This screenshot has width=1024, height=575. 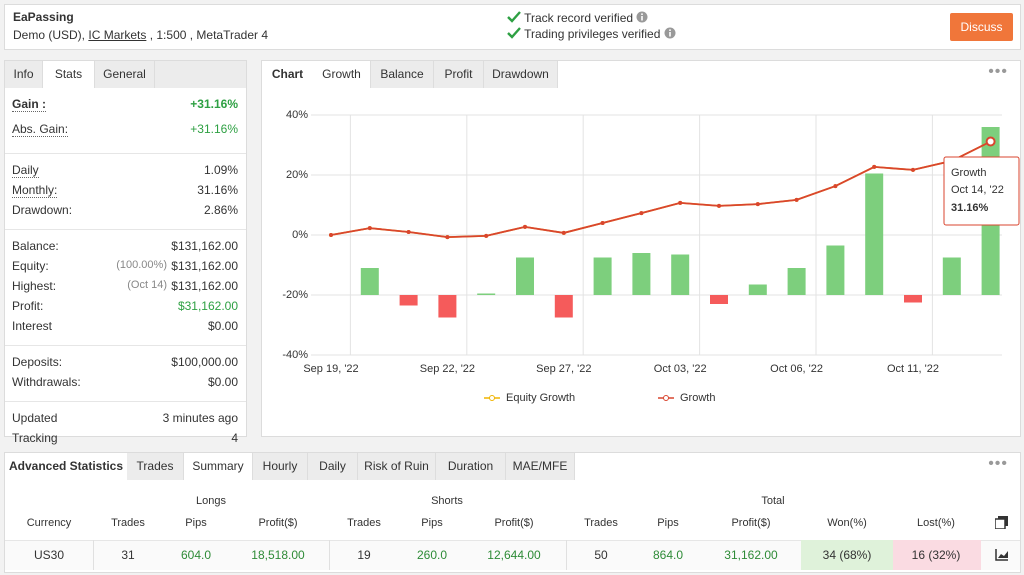 I want to click on tab: Stats, so click(x=69, y=74).